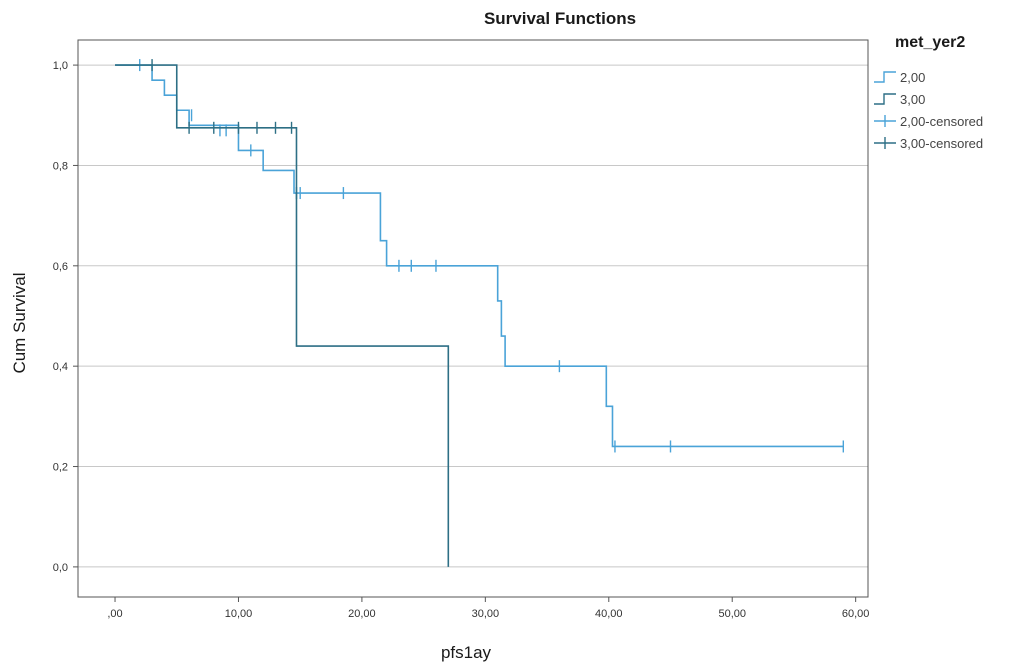  Describe the element at coordinates (930, 42) in the screenshot. I see `legend-title: met_yer2` at that location.